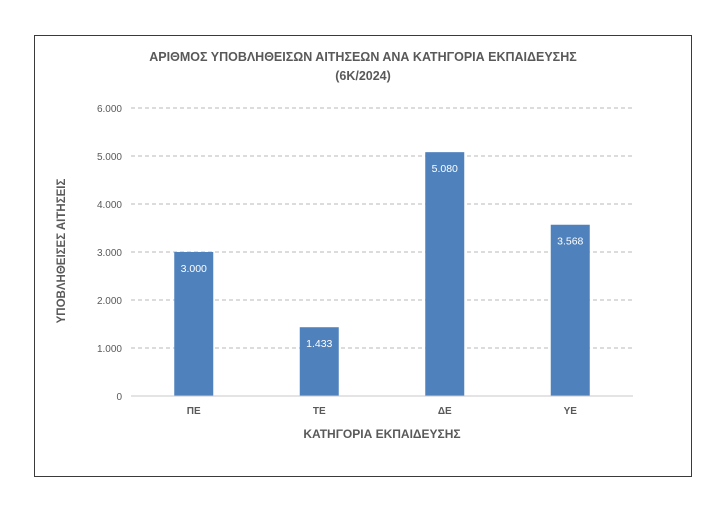  I want to click on bar-data-label: 3.568, so click(570, 242).